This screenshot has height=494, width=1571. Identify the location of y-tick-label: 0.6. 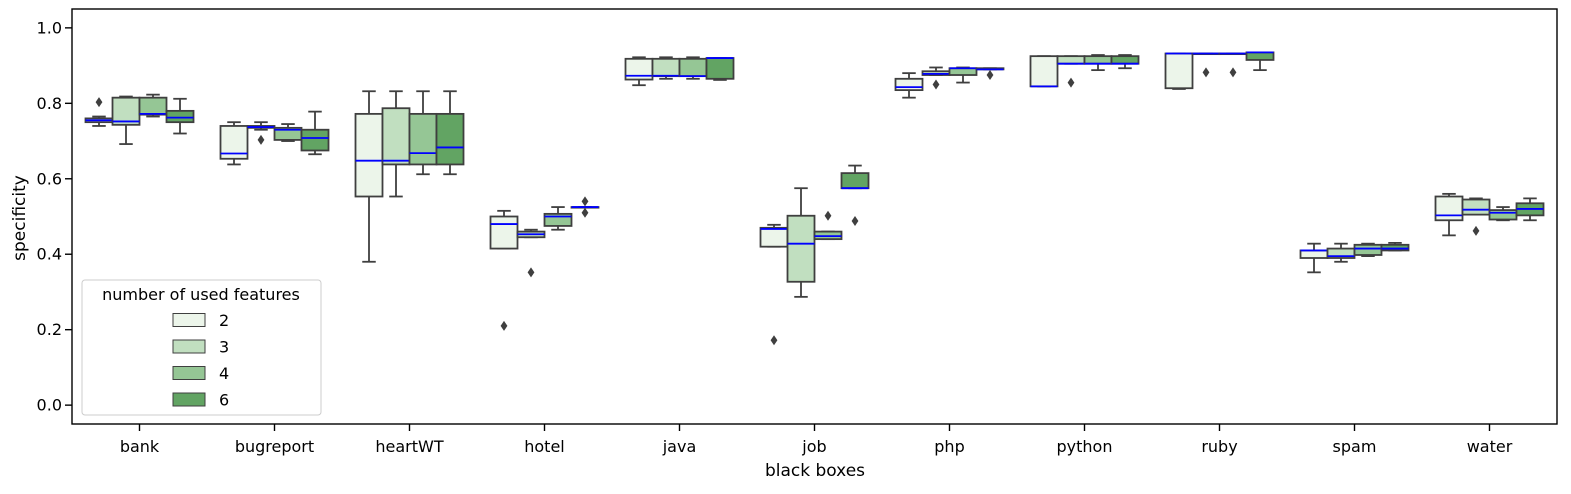
(49, 178).